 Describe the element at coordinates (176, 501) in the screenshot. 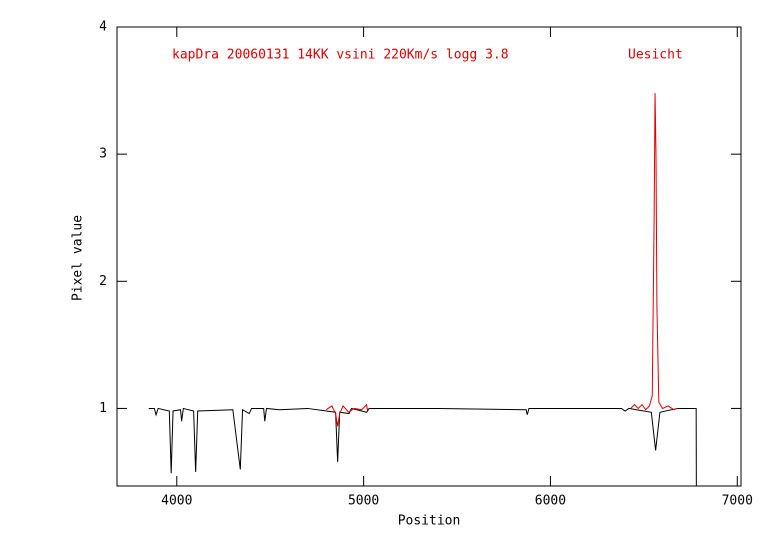

I see `x-tick-label: 4000` at that location.